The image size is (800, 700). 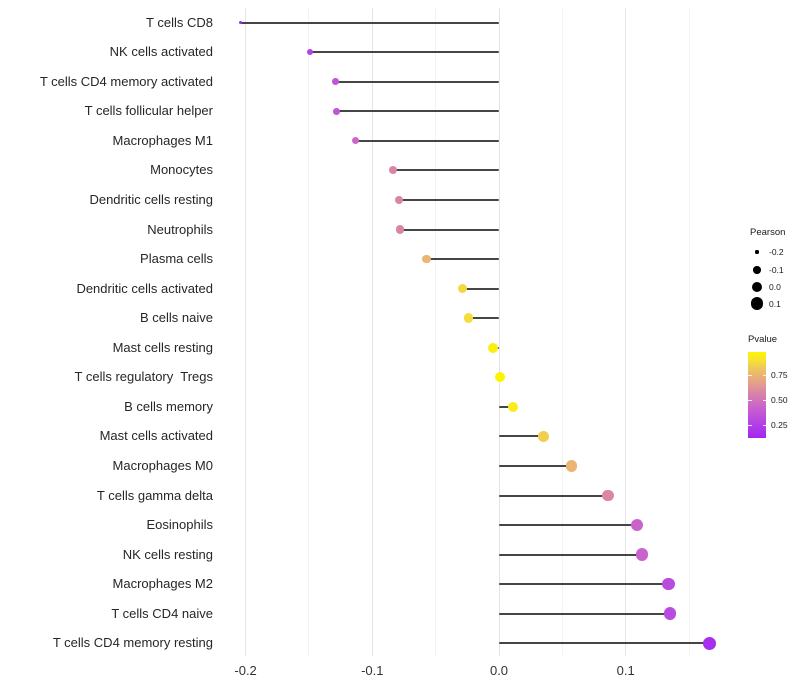 What do you see at coordinates (625, 670) in the screenshot?
I see `x-axis-tick-label: 0.1` at bounding box center [625, 670].